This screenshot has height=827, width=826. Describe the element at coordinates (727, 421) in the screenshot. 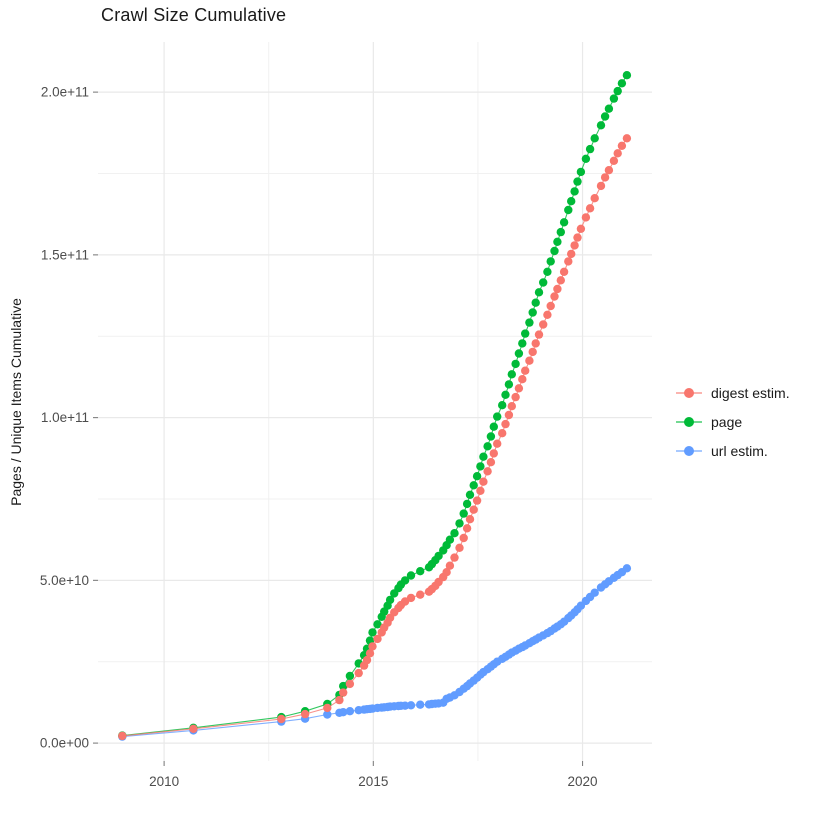

I see `legend-label-page: page` at that location.